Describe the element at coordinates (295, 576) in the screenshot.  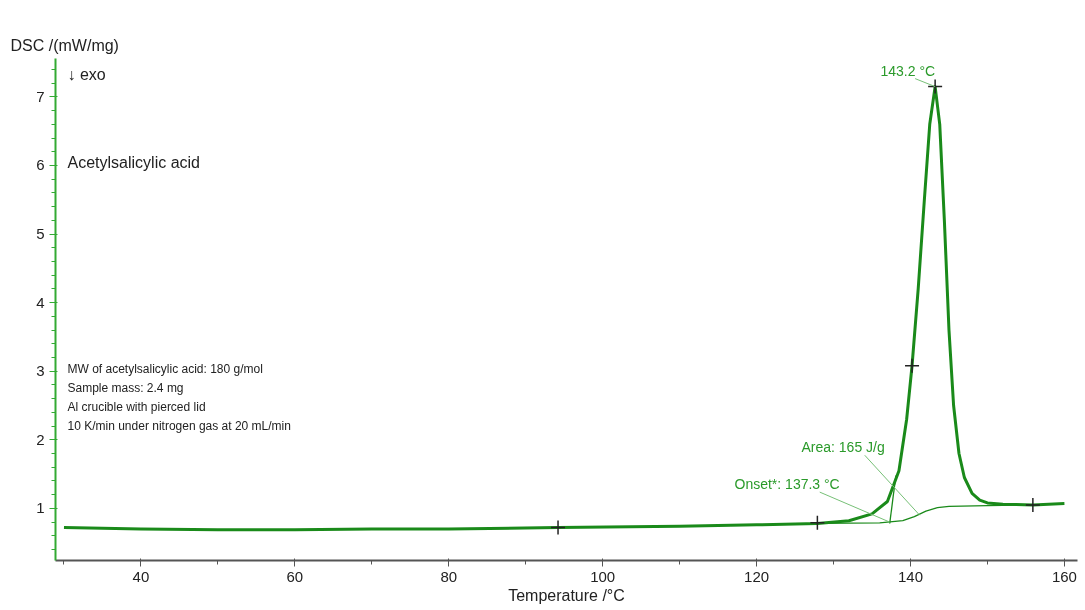
I see `x-tick-label: 60` at that location.